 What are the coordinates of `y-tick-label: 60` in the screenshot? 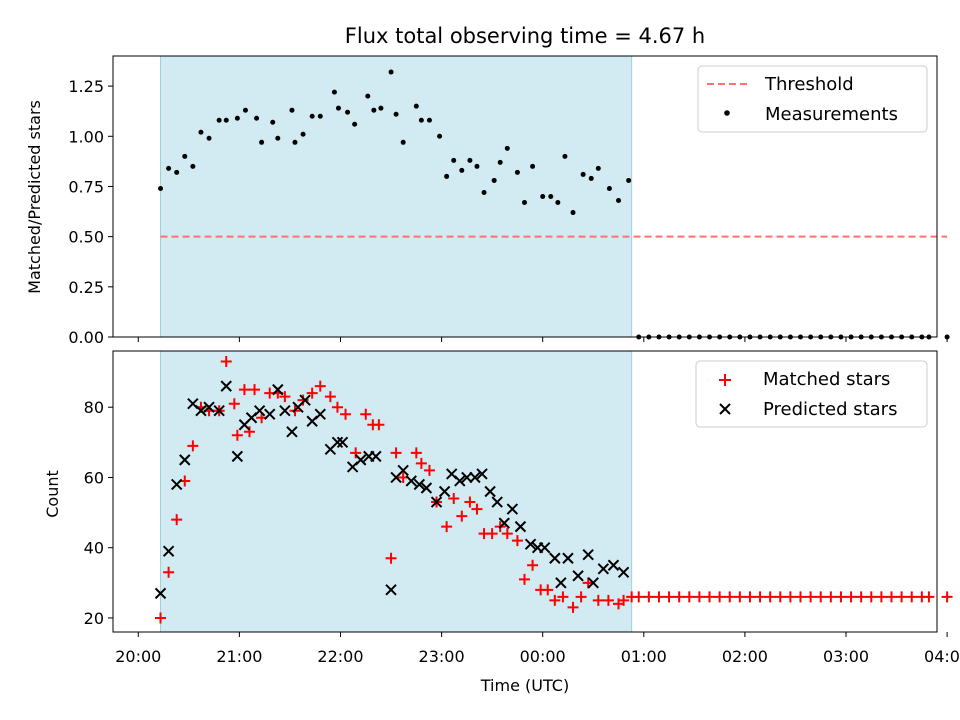 It's located at (94, 477).